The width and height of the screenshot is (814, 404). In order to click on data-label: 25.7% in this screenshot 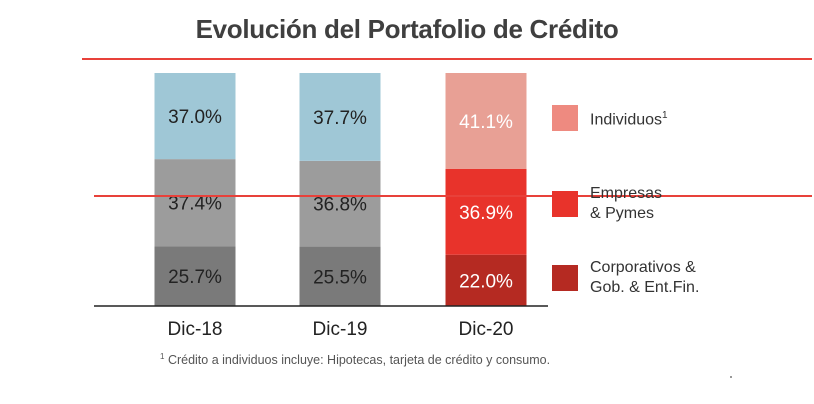, I will do `click(195, 277)`.